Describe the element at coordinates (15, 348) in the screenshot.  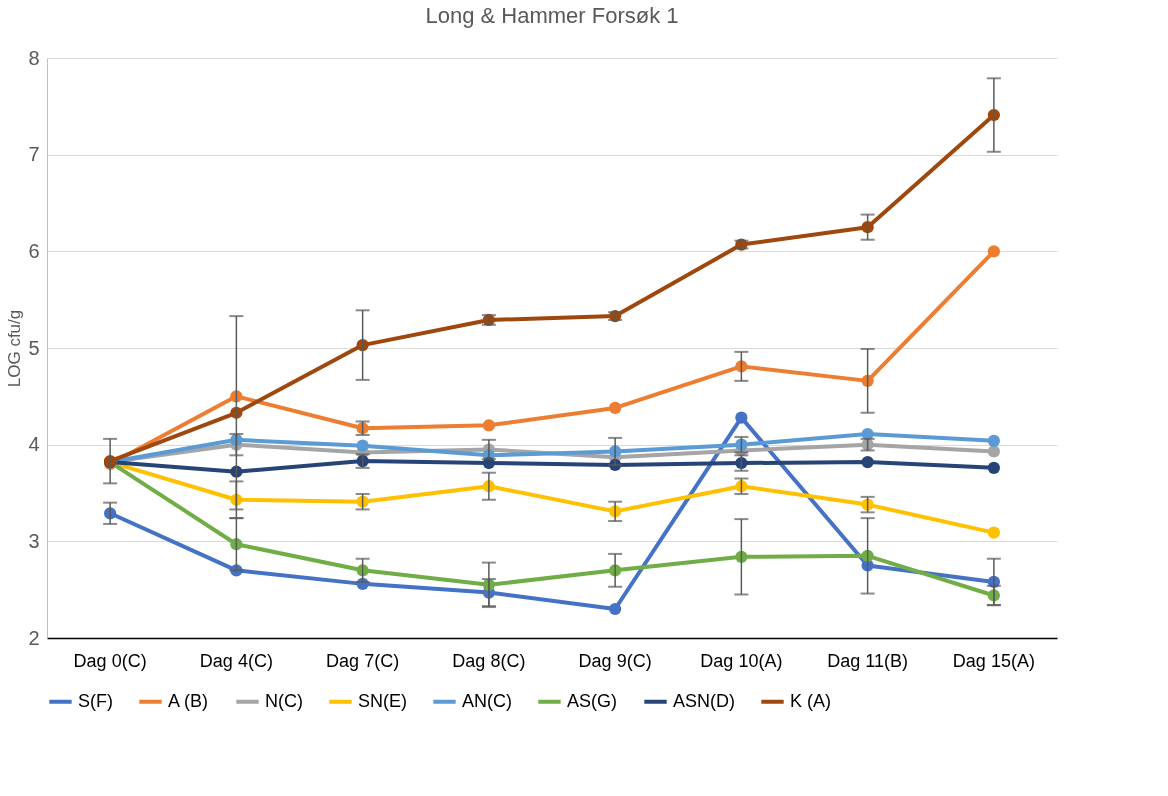
I see `y-axis-title: LOG cfu/g` at that location.